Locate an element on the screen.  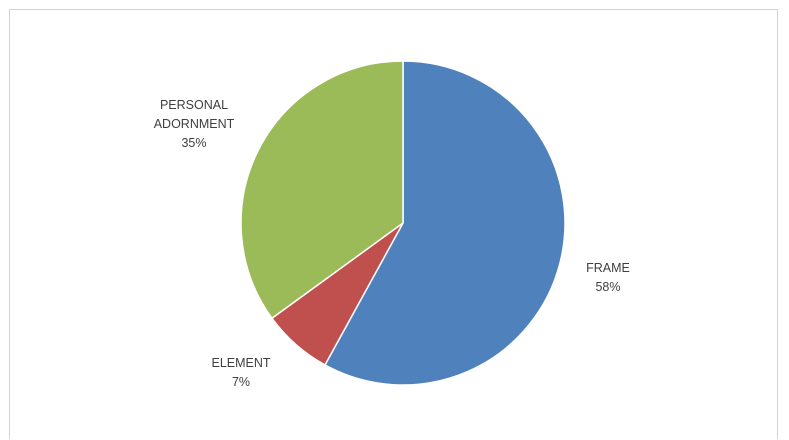
slice-label-personal-adornment: PERSONAL ADORNMENT 35% is located at coordinates (194, 124).